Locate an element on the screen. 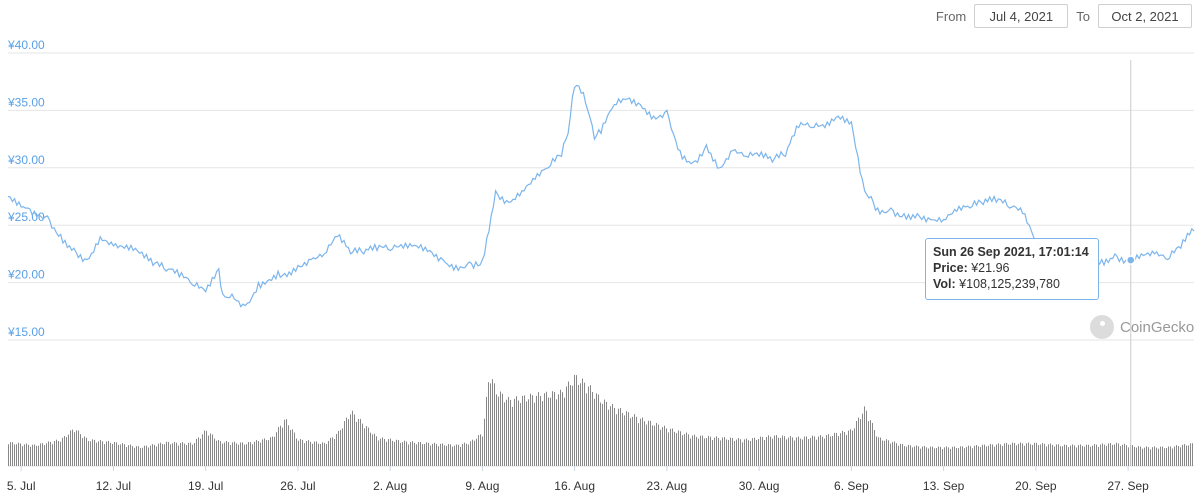 The width and height of the screenshot is (1200, 501). x-tick-label: 6. Sep is located at coordinates (851, 486).